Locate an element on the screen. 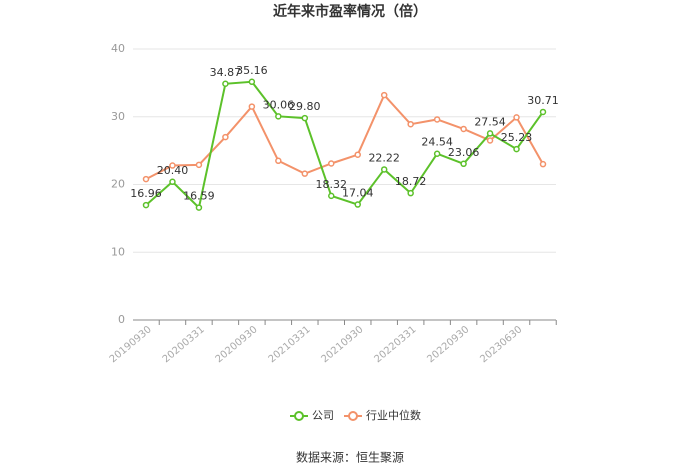  legend-label: 公司 is located at coordinates (323, 415).